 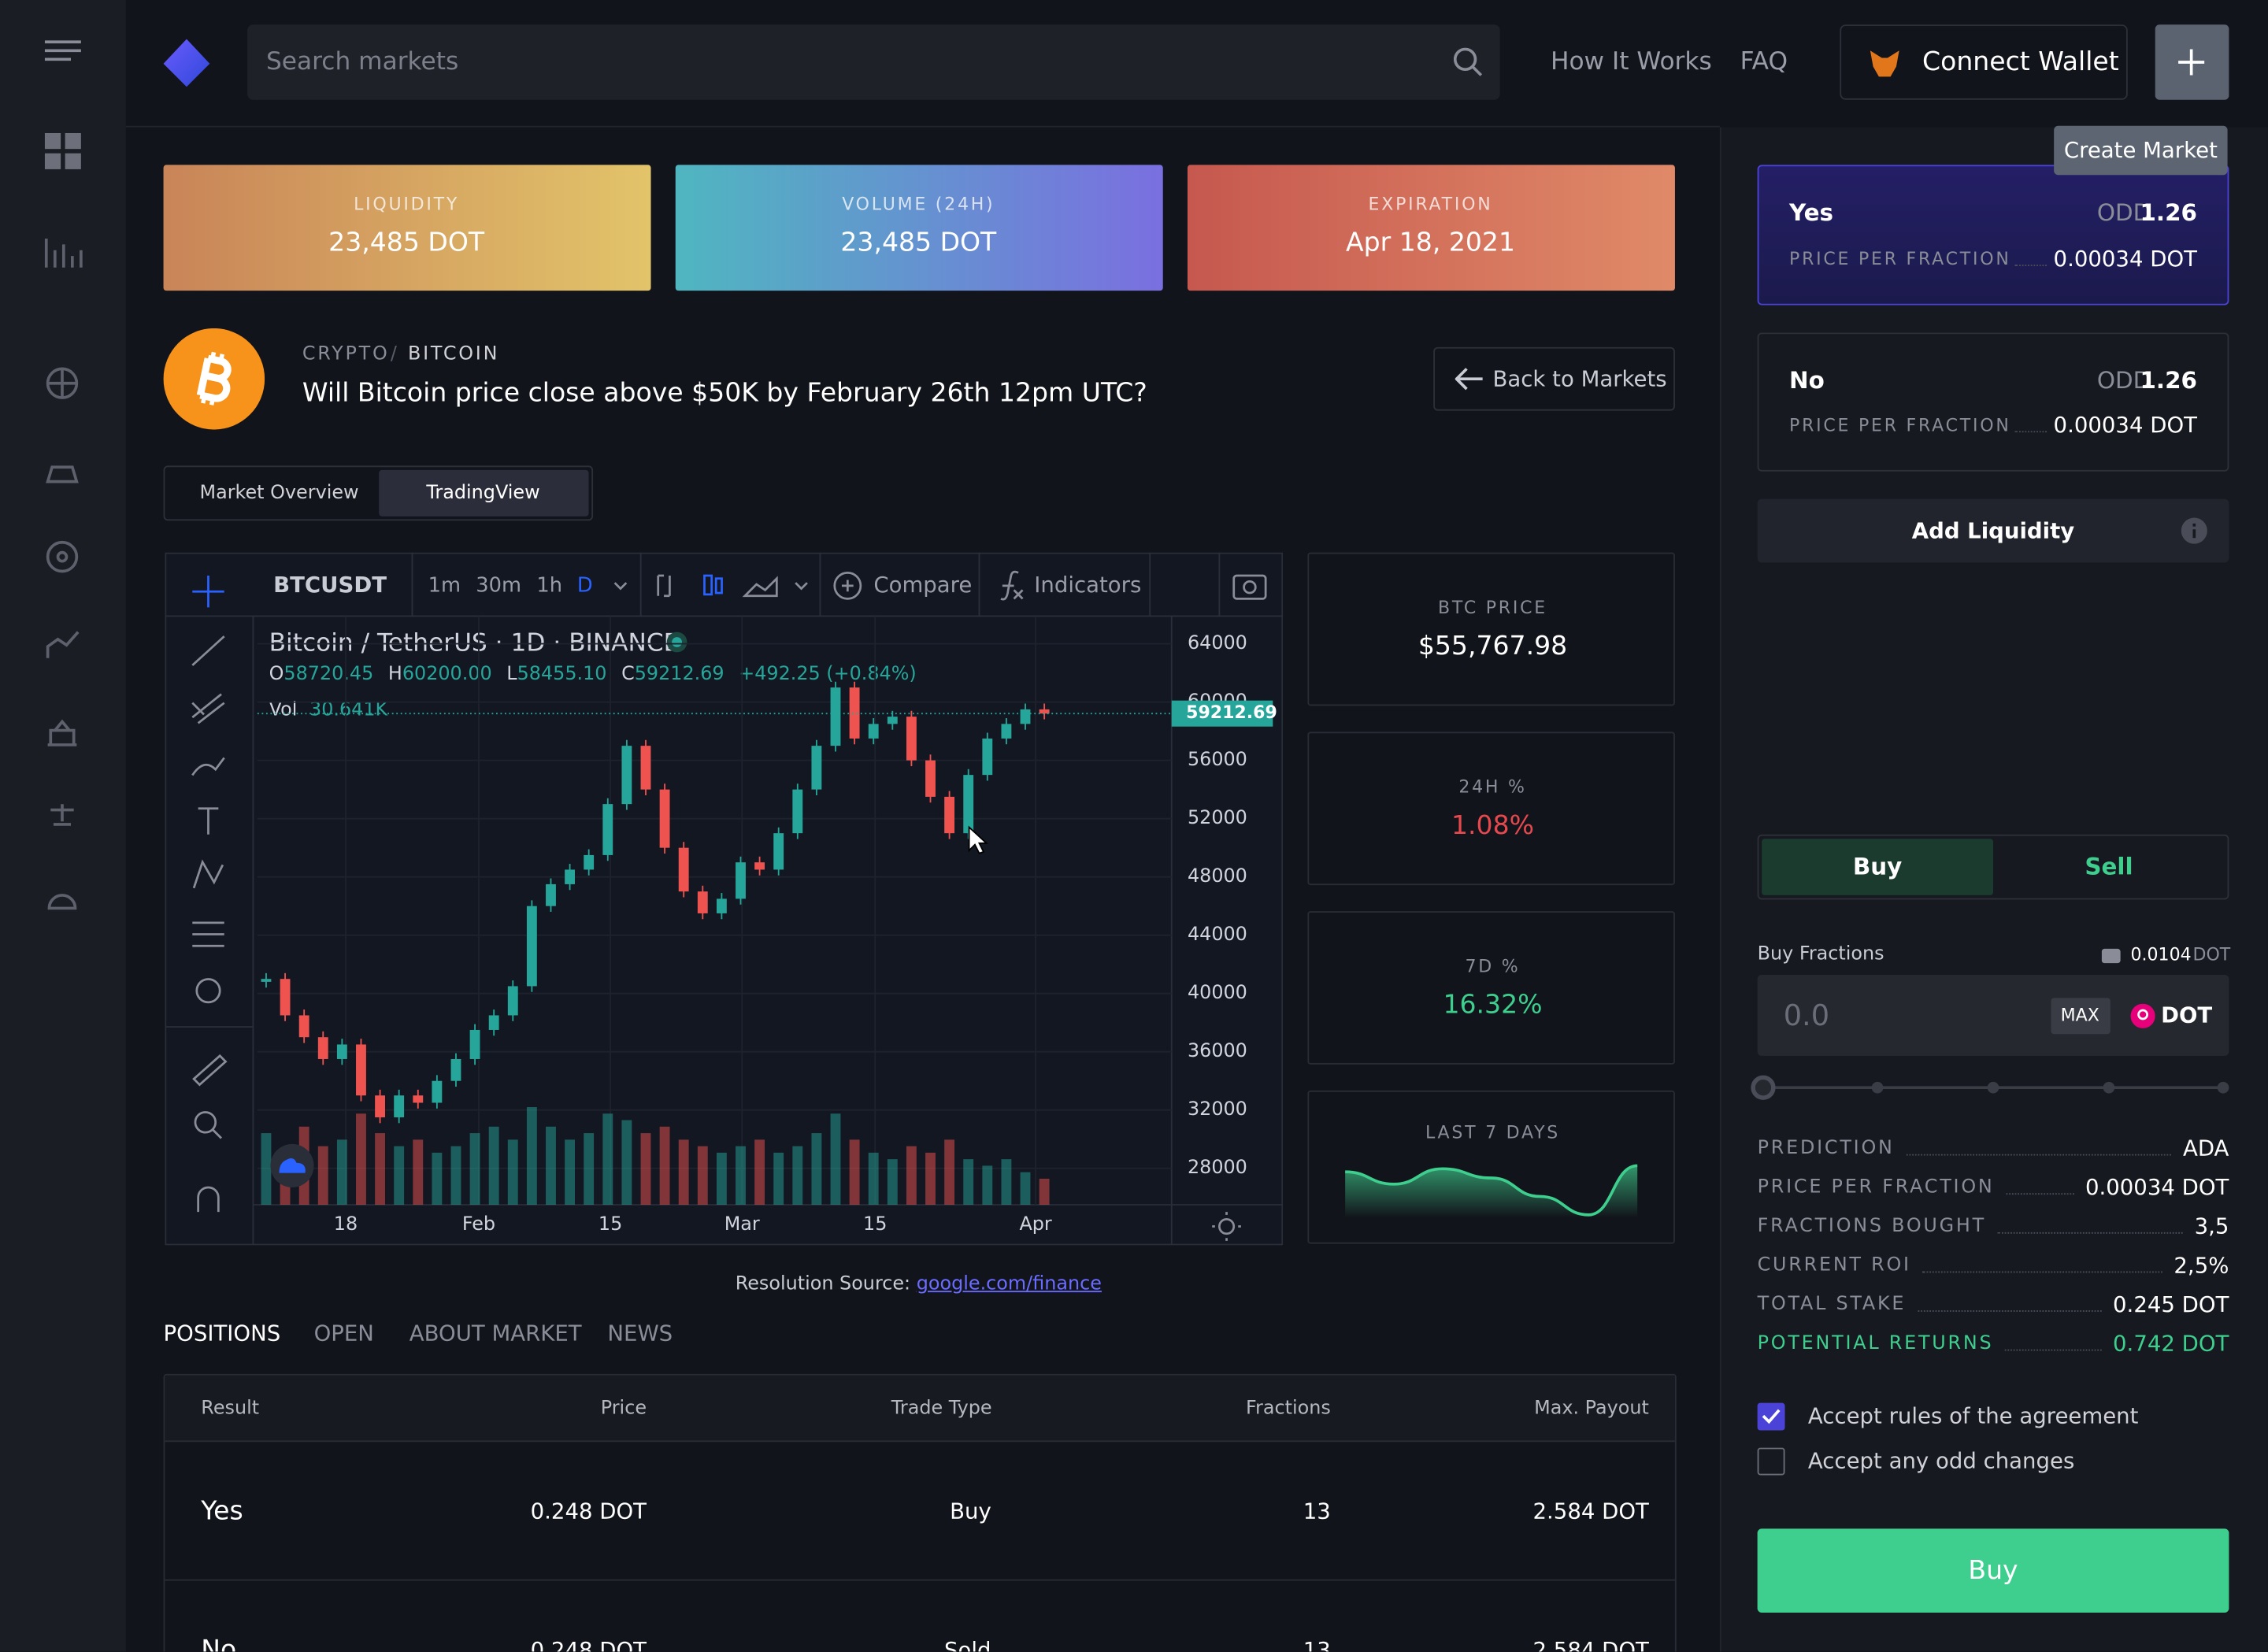 What do you see at coordinates (1771, 1461) in the screenshot?
I see `checkbox` at bounding box center [1771, 1461].